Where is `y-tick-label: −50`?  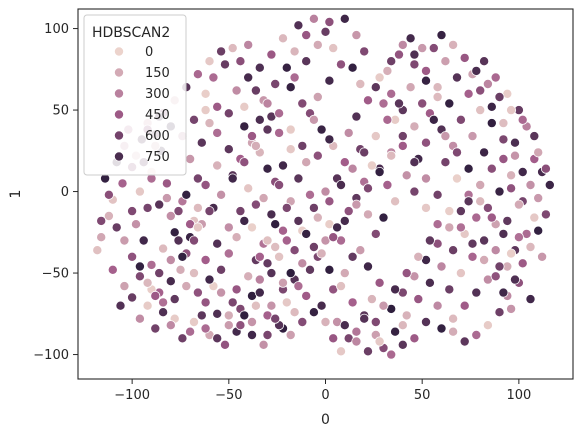 y-tick-label: −50 is located at coordinates (55, 274).